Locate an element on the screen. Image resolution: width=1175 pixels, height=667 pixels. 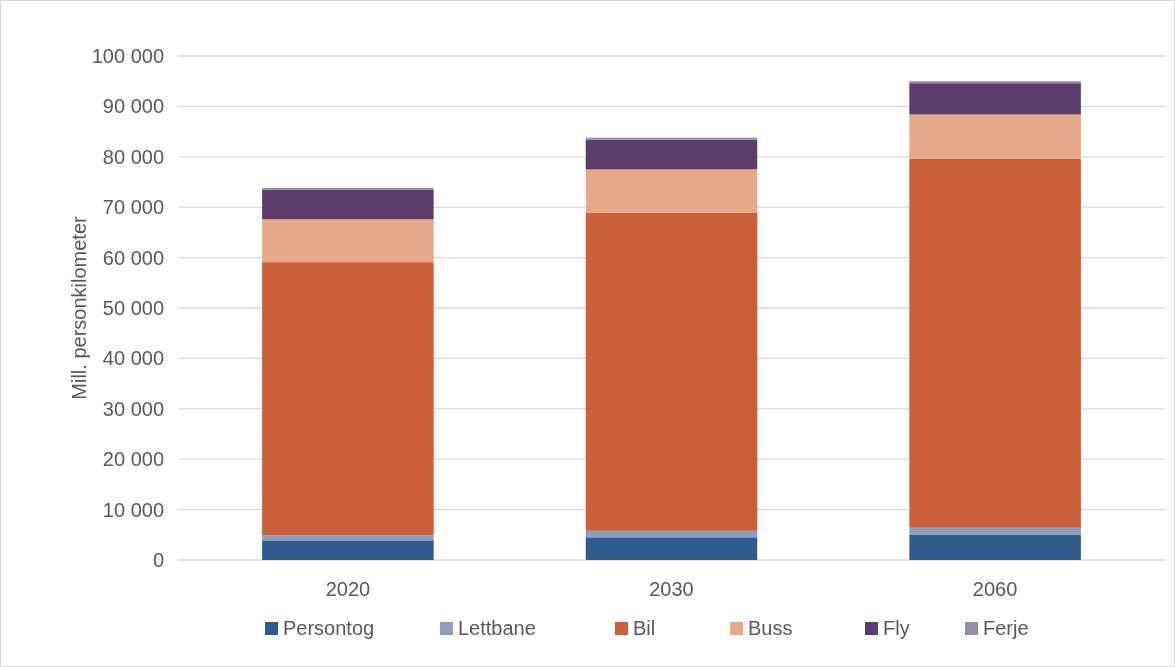
y-tick-label: 50 000 is located at coordinates (133, 308).